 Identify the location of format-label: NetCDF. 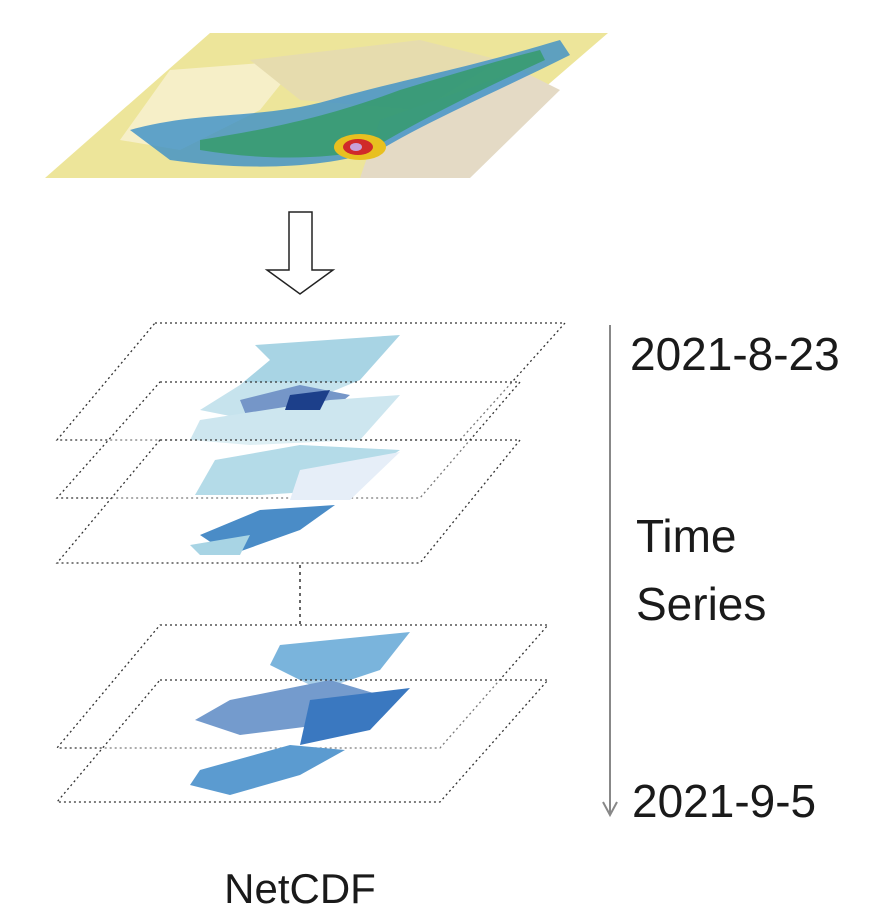
(300, 888).